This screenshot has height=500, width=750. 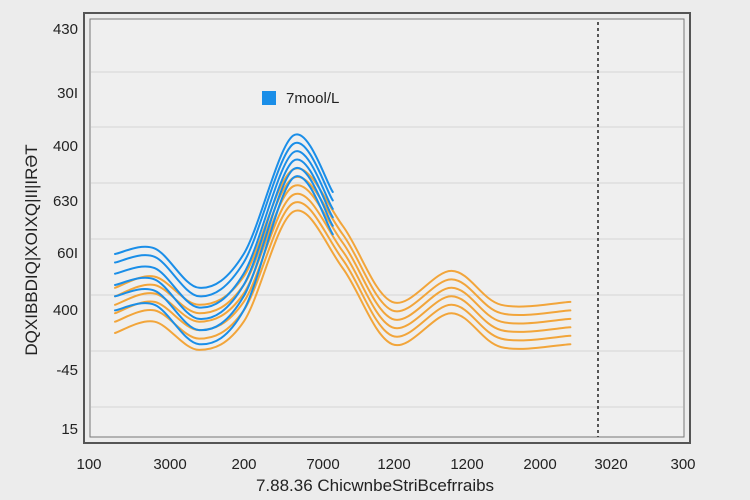 I want to click on x-tick-label: 2000, so click(x=539, y=464).